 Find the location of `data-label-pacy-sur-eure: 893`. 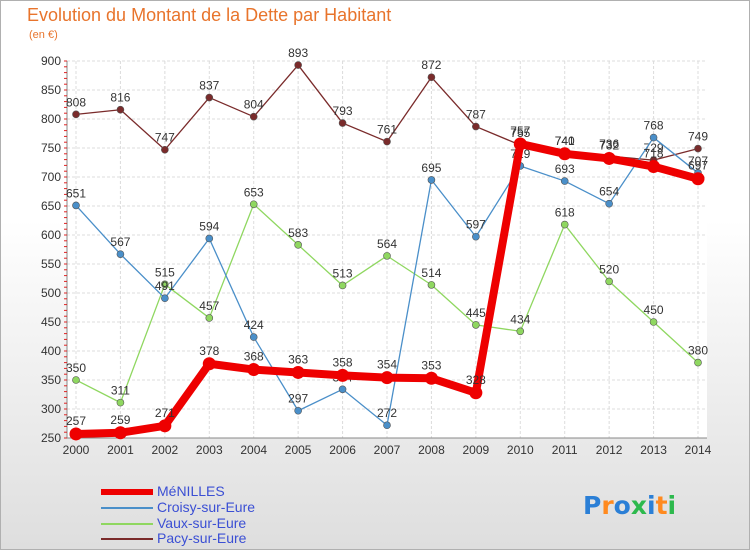

data-label-pacy-sur-eure: 893 is located at coordinates (298, 53).